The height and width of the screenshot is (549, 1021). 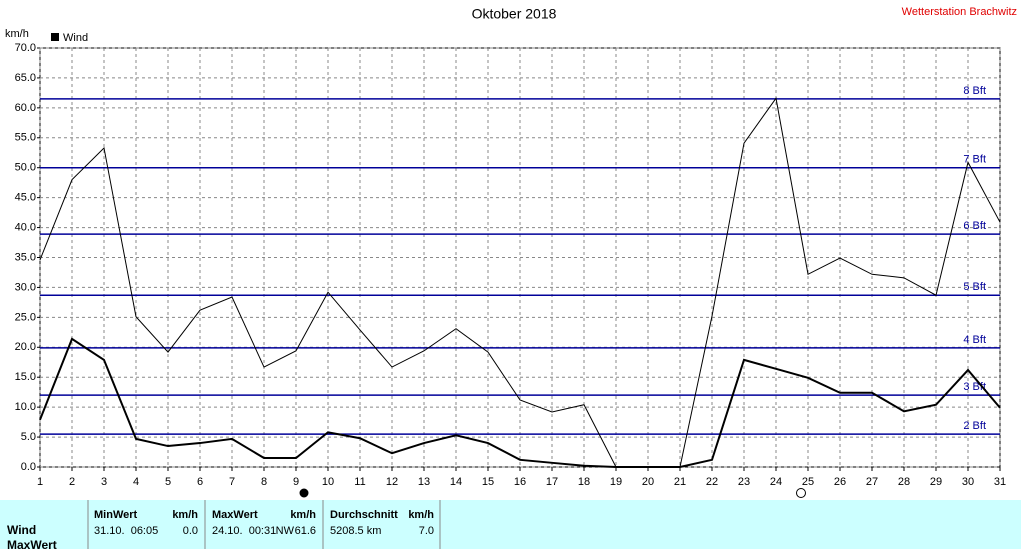 What do you see at coordinates (968, 482) in the screenshot?
I see `x-tick-label: 30` at bounding box center [968, 482].